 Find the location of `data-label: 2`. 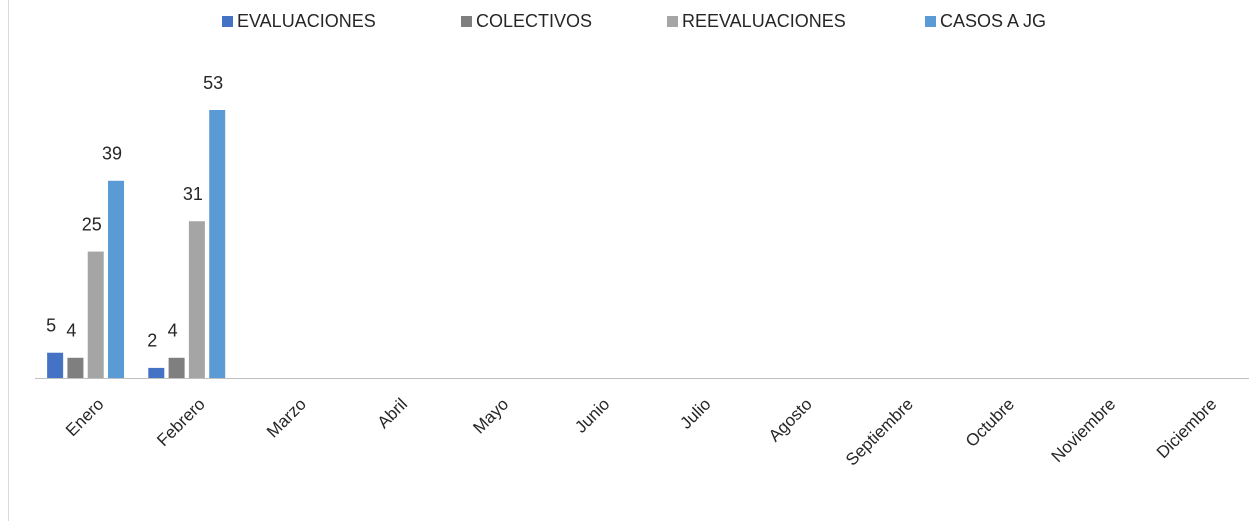

data-label: 2 is located at coordinates (152, 341).